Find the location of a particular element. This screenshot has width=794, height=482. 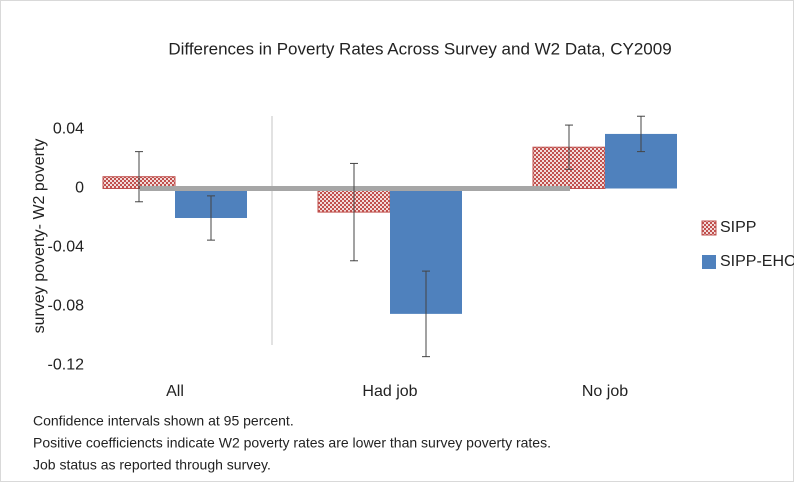

y-tick-label: -0.04 is located at coordinates (66, 247).